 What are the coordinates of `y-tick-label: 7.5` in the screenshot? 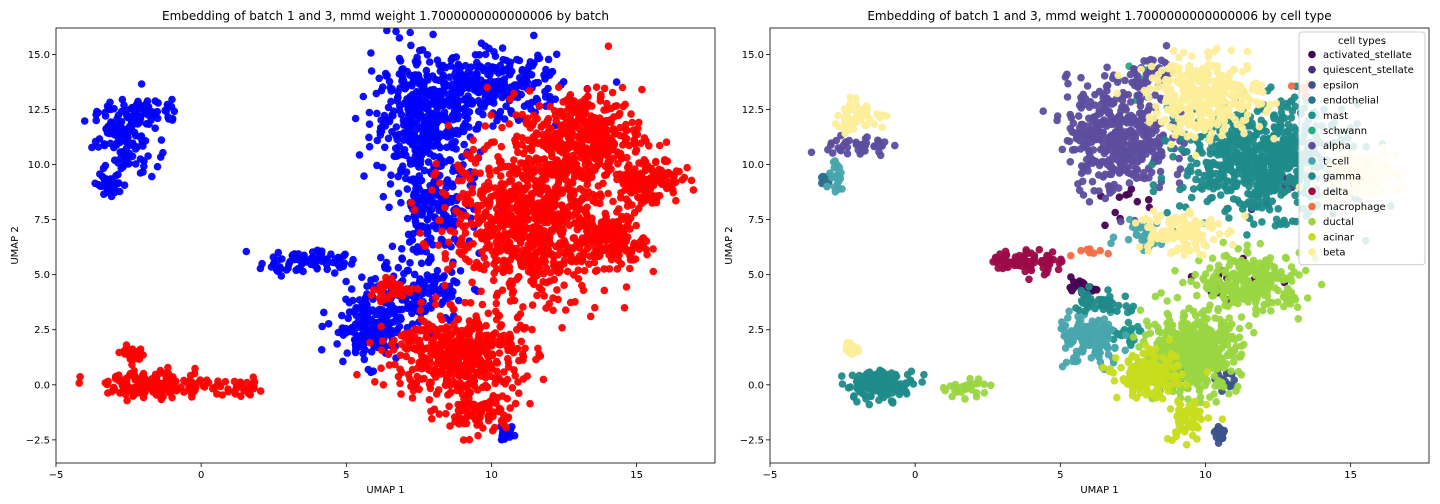 It's located at (42, 220).